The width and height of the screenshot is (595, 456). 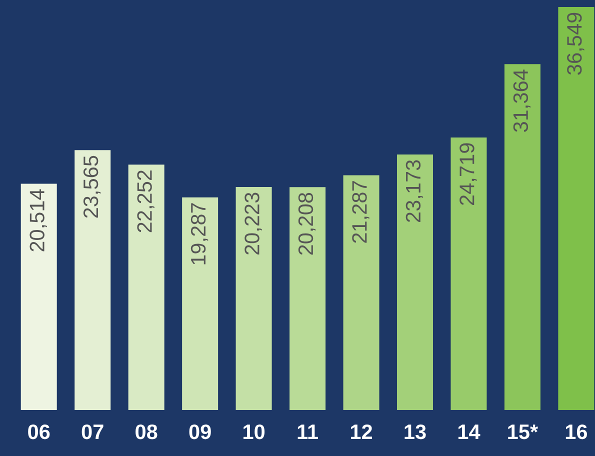 What do you see at coordinates (147, 432) in the screenshot?
I see `x-tick-label: 08` at bounding box center [147, 432].